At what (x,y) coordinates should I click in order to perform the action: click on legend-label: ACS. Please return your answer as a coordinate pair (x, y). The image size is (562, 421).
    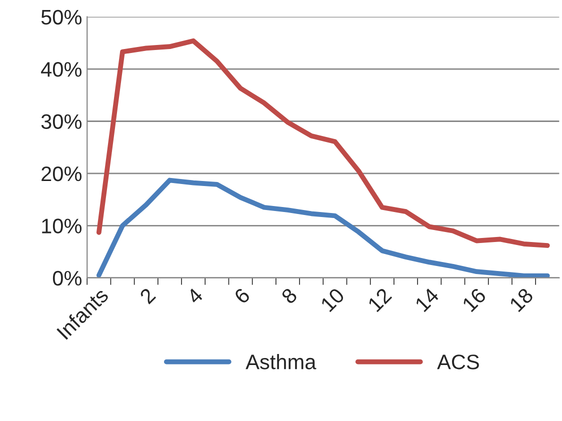
    Looking at the image, I should click on (458, 362).